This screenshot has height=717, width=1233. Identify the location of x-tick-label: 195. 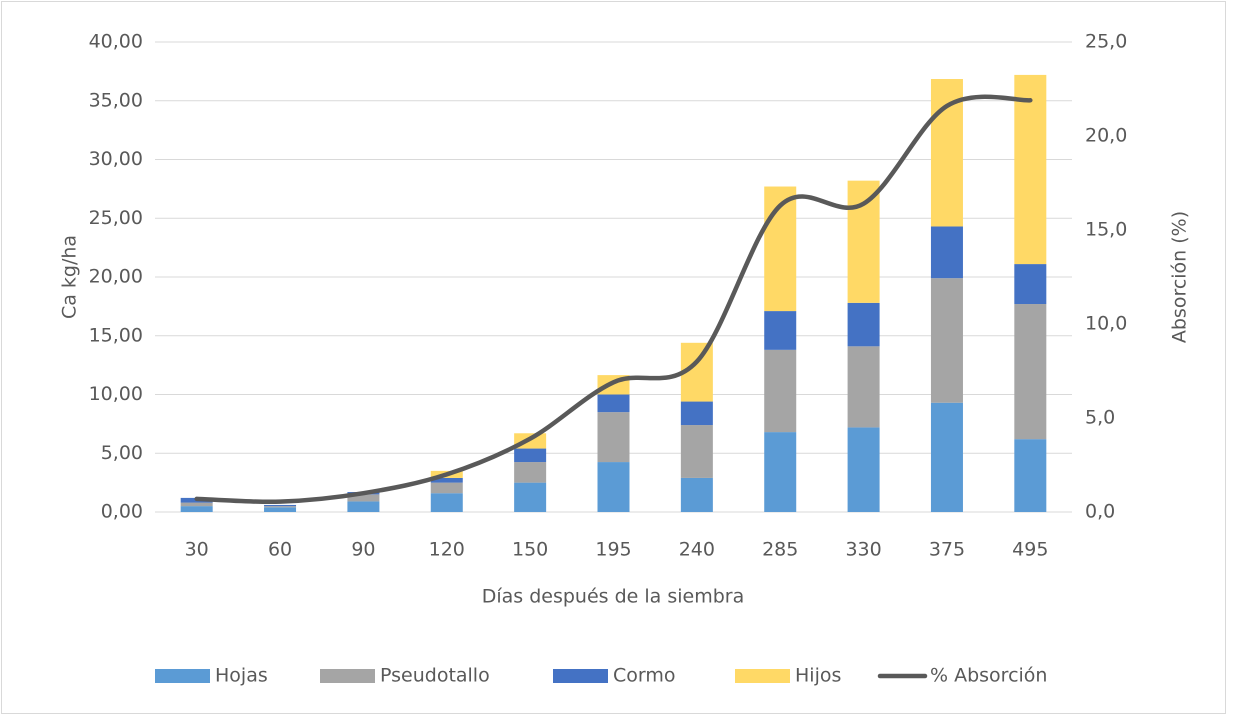
(613, 550).